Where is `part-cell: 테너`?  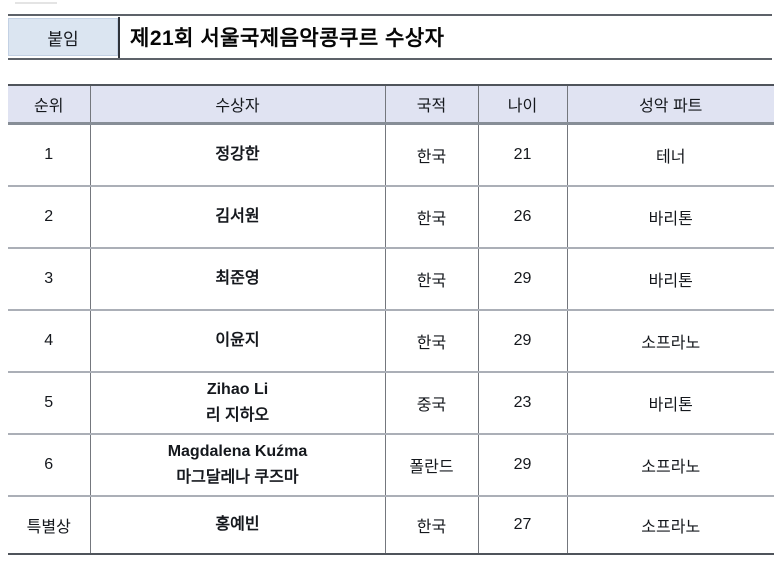
part-cell: 테너 is located at coordinates (670, 155).